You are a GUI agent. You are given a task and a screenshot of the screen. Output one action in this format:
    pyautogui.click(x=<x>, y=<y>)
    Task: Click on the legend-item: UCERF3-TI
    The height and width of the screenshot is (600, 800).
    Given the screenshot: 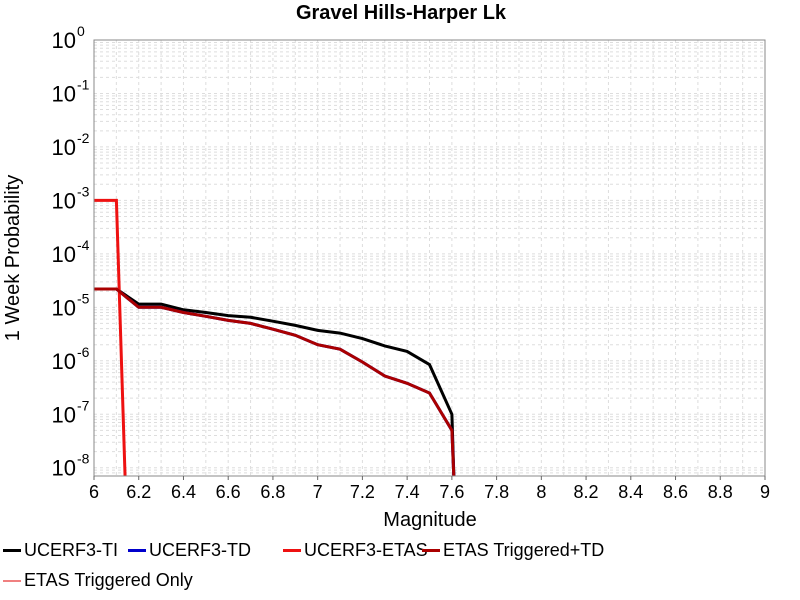 What is the action you would take?
    pyautogui.click(x=60, y=550)
    